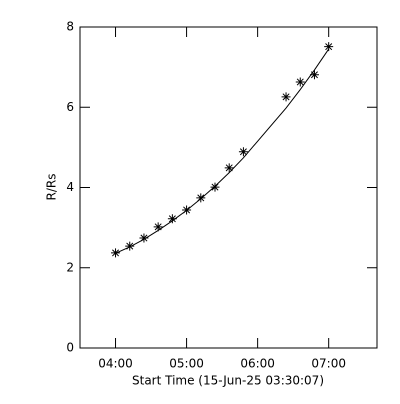 The height and width of the screenshot is (404, 400). Describe the element at coordinates (186, 364) in the screenshot. I see `x-tick-label: 05:00` at that location.